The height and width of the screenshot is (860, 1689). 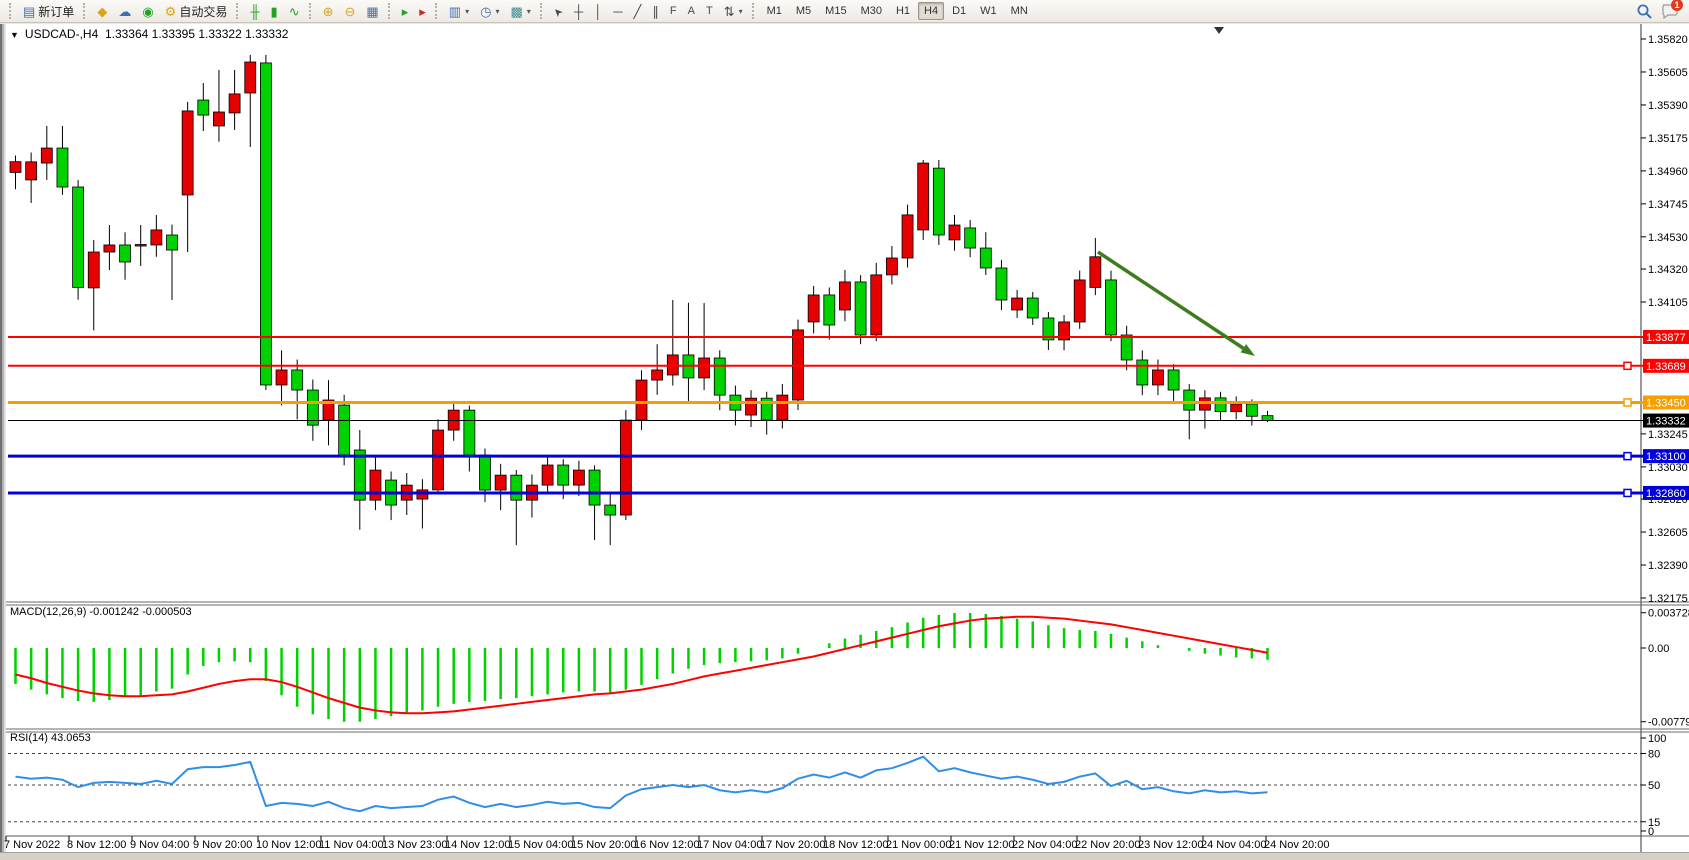 I want to click on window-left-frame, so click(x=3, y=438).